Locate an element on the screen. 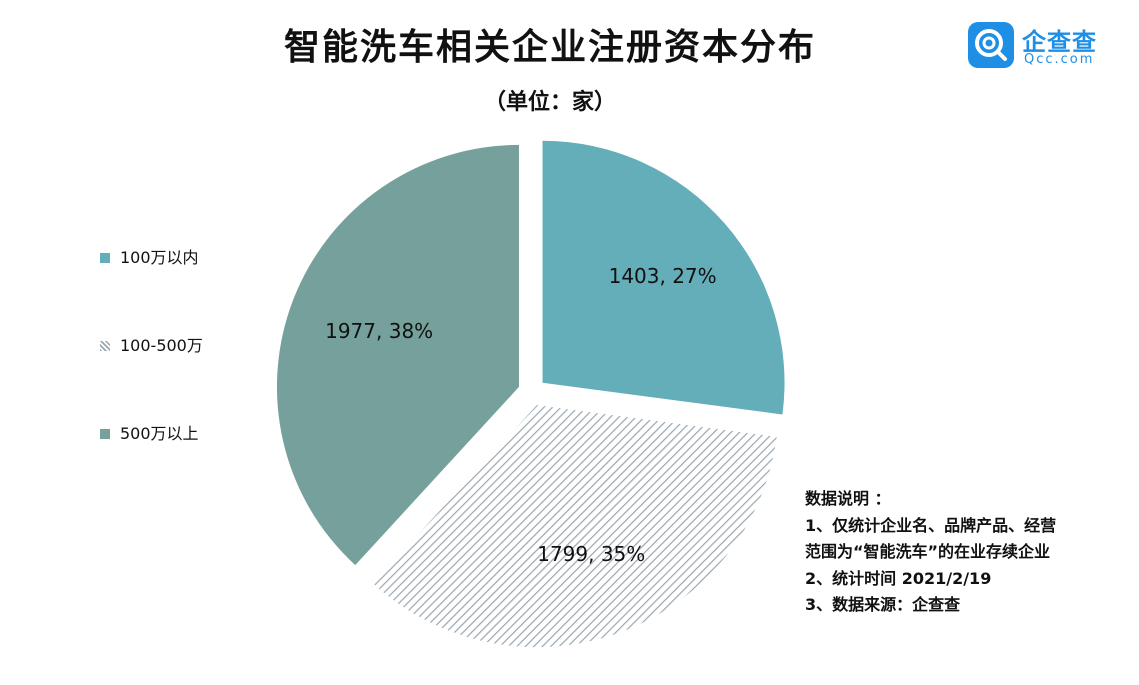  legend-label: 500万以上 is located at coordinates (159, 433).